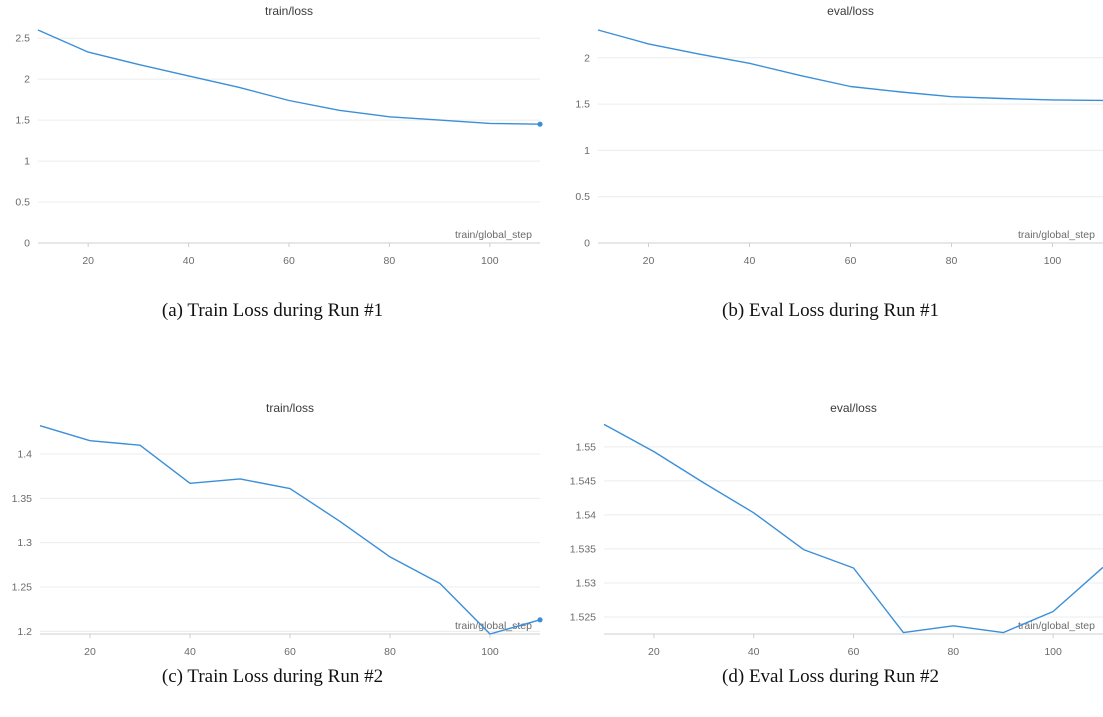 This screenshot has width=1103, height=717. Describe the element at coordinates (24, 632) in the screenshot. I see `y-tick-label: 1.2` at that location.